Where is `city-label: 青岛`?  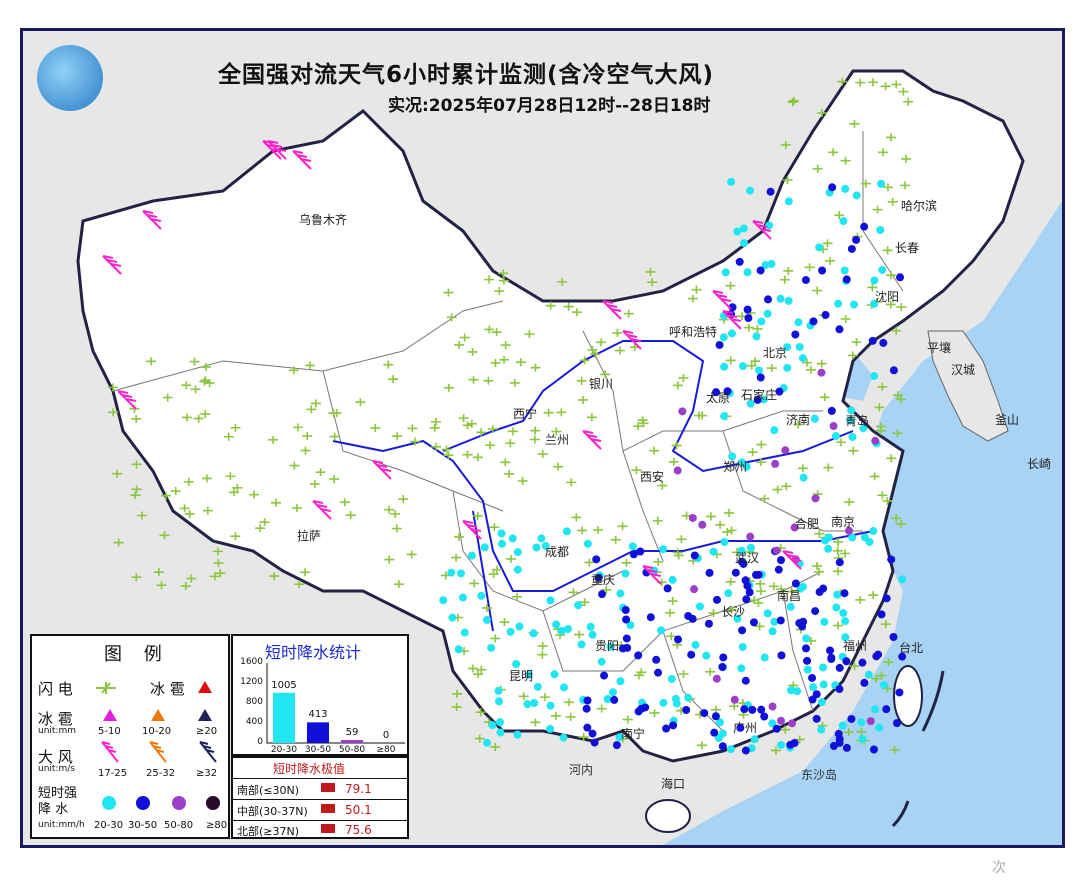 city-label: 青岛 is located at coordinates (857, 421).